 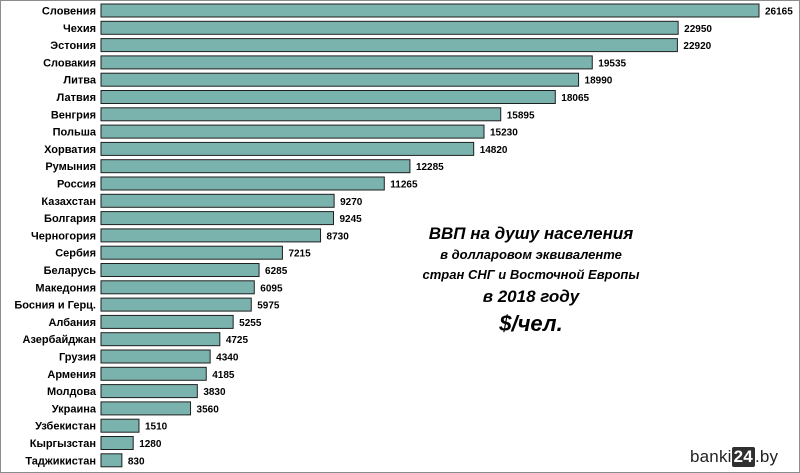 I want to click on value-label-24: 1510, so click(x=156, y=427).